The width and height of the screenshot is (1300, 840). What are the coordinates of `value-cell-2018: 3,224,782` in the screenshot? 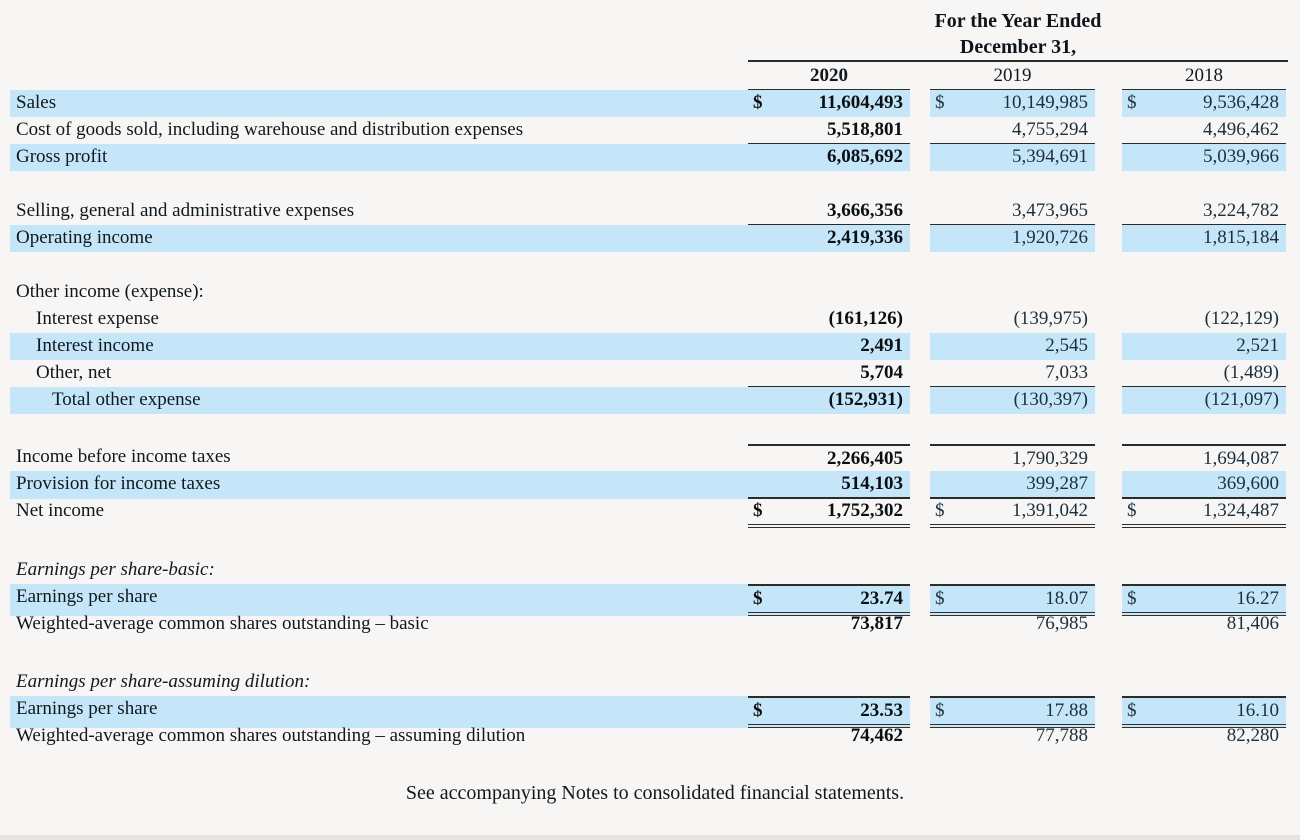 It's located at (1204, 212).